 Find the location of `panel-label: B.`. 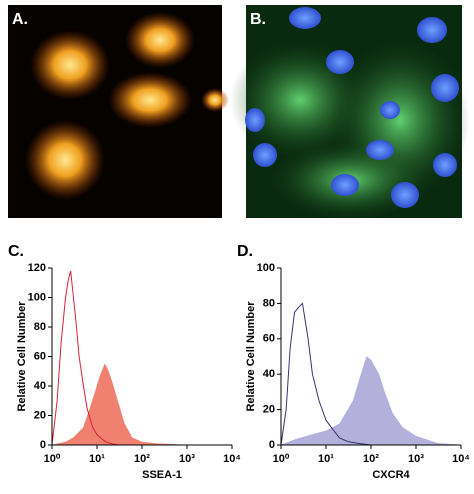

panel-label: B. is located at coordinates (258, 19).